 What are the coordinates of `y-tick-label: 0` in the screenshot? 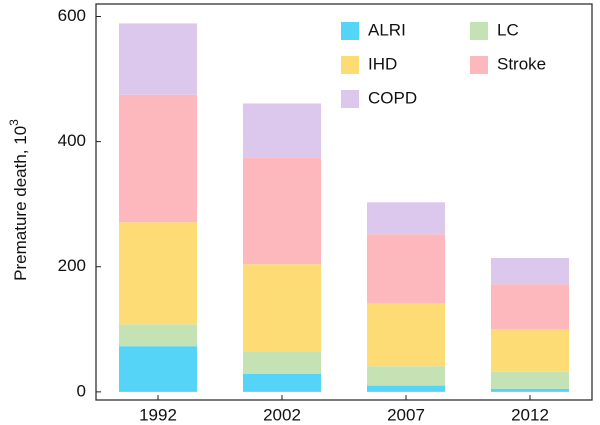 It's located at (81, 390).